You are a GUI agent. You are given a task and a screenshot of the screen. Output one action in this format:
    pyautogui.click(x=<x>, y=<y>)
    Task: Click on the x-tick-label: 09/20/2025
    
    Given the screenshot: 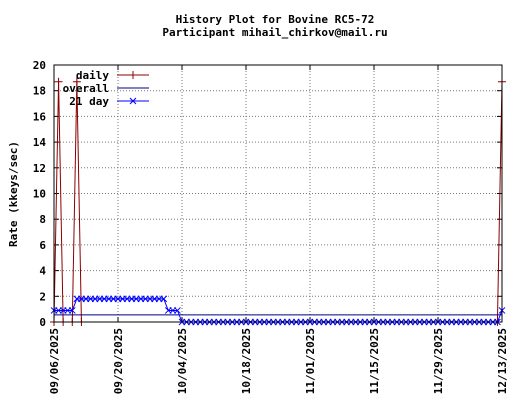 What is the action you would take?
    pyautogui.click(x=118, y=361)
    